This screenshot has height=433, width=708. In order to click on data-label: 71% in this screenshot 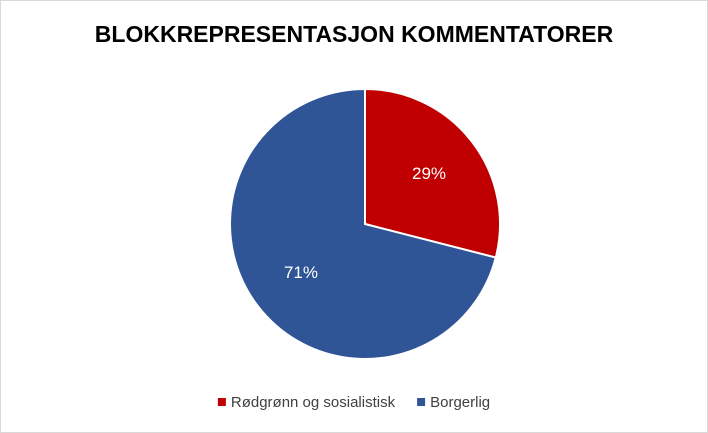, I will do `click(301, 272)`.